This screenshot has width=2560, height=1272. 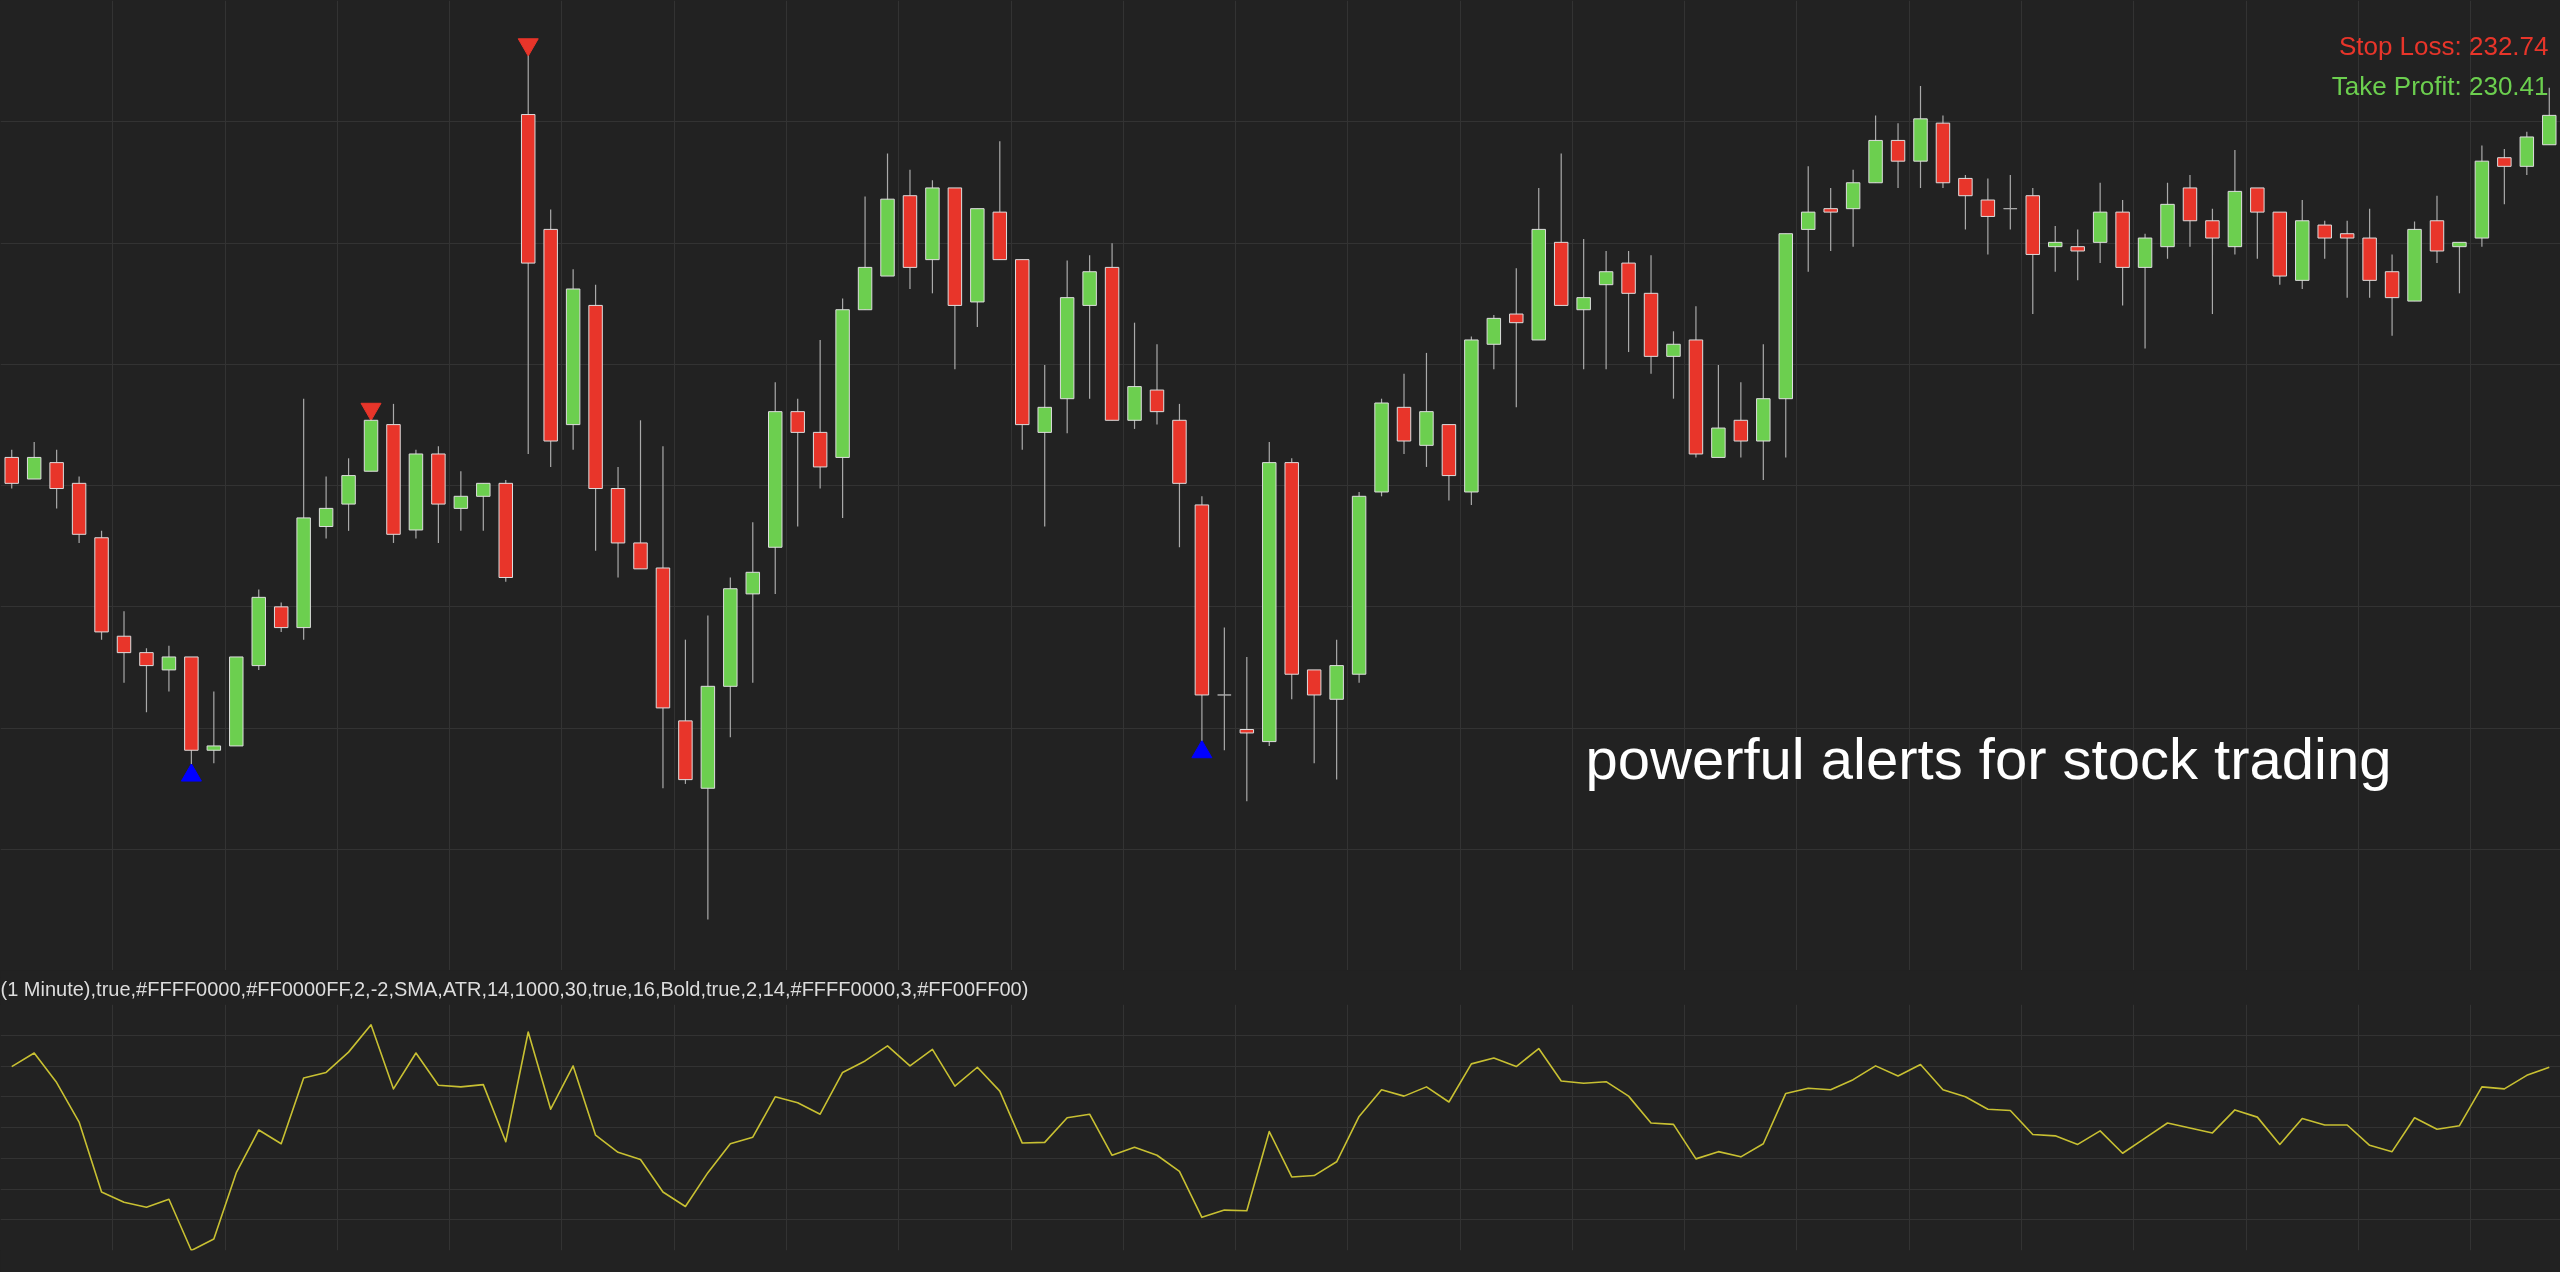 I want to click on annotation: powerful alerts for stock trading, so click(x=1988, y=758).